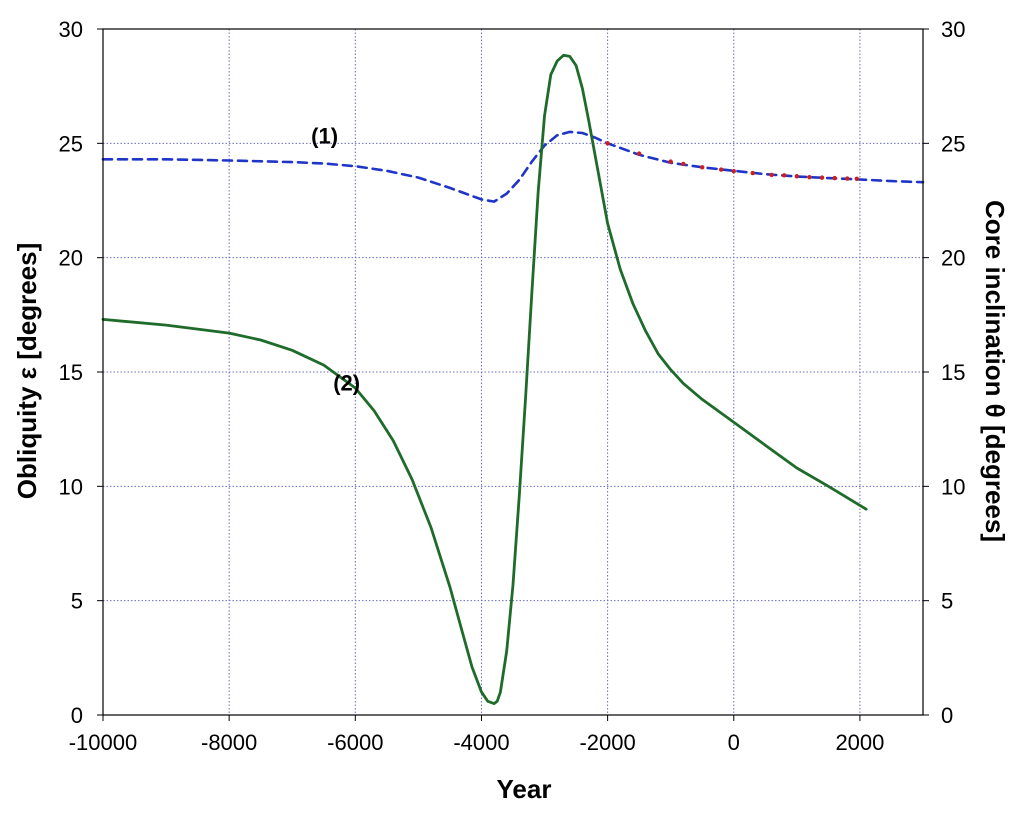 The height and width of the screenshot is (815, 1023). Describe the element at coordinates (513, 166) in the screenshot. I see `series-1-line` at that location.